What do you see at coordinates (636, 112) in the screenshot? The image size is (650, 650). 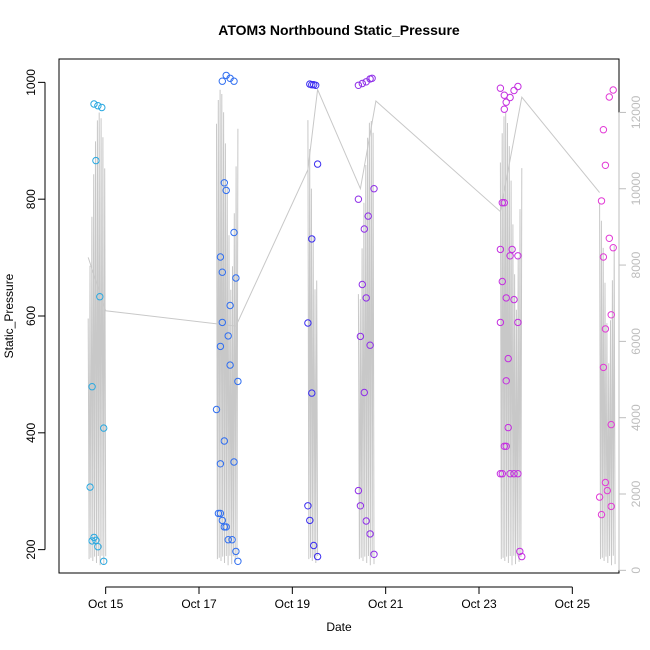 I see `y-right-tick-label: 12000` at bounding box center [636, 112].